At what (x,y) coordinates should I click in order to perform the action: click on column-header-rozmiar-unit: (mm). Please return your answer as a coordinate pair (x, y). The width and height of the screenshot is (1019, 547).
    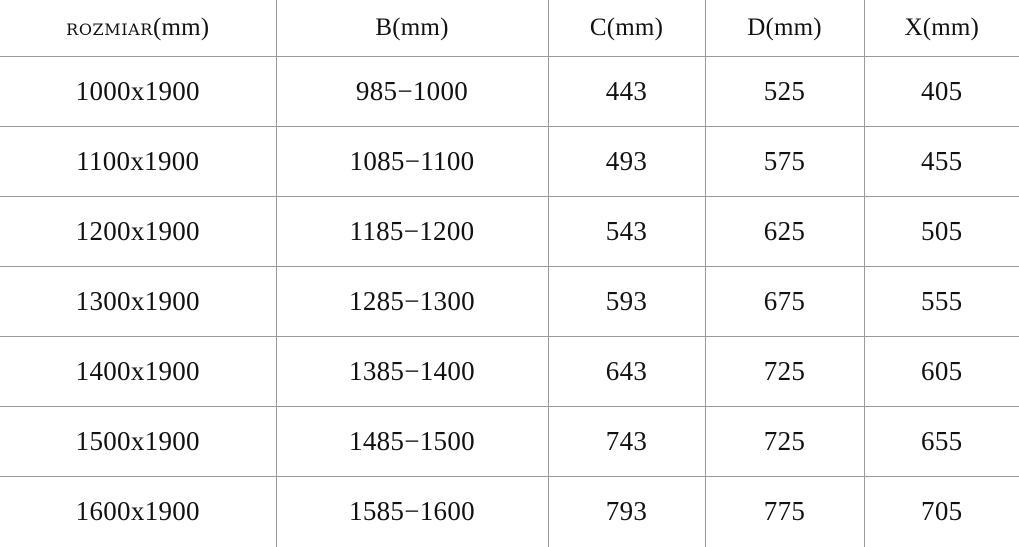
    Looking at the image, I should click on (181, 27).